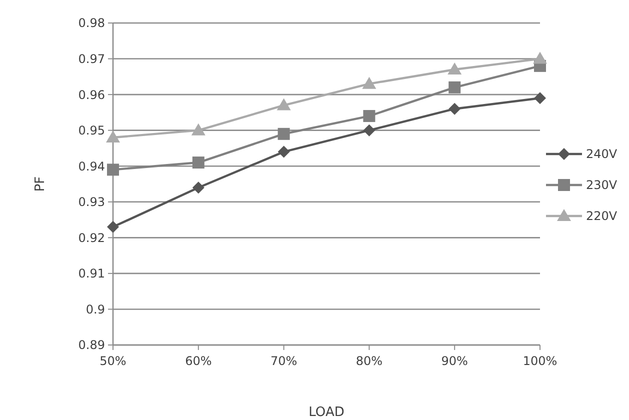  What do you see at coordinates (326, 412) in the screenshot?
I see `x-axis-title: LOAD` at bounding box center [326, 412].